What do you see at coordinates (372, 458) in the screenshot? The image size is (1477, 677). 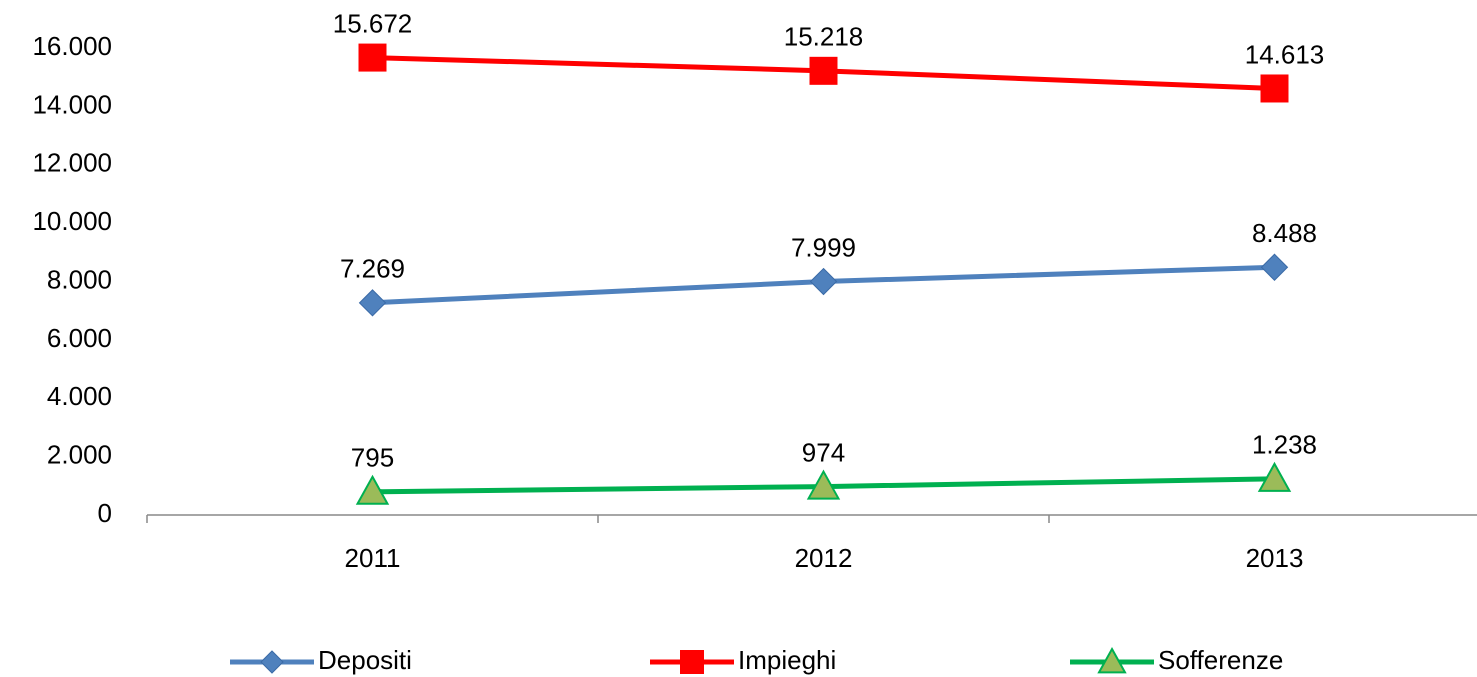 I see `data-label: 795` at bounding box center [372, 458].